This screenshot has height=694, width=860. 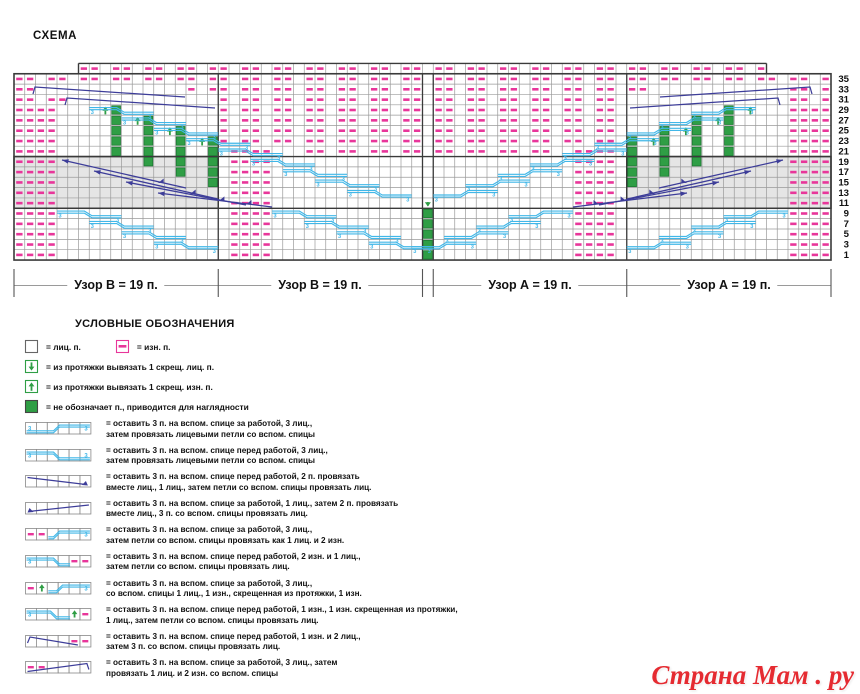 I want to click on row-number: 11, so click(x=844, y=203).